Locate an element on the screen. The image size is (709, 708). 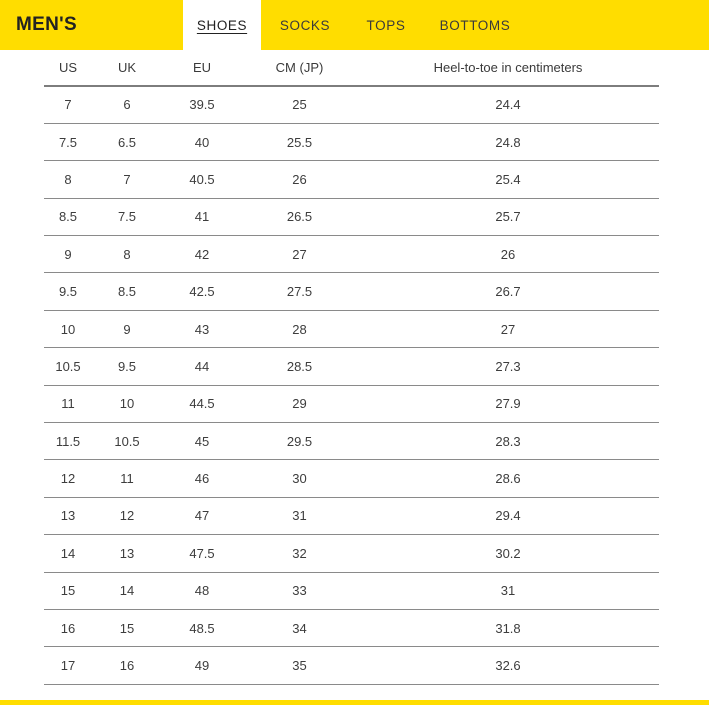
cell-uk: 9 is located at coordinates (127, 329).